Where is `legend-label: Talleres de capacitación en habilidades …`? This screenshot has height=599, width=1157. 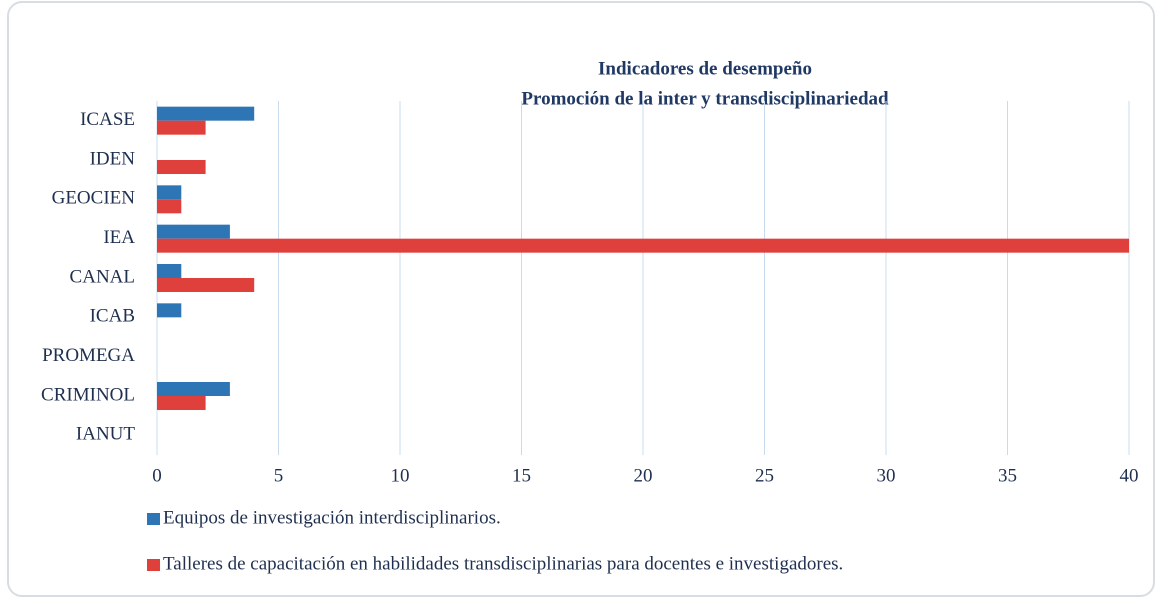
legend-label: Talleres de capacitación en habilidades … is located at coordinates (503, 563).